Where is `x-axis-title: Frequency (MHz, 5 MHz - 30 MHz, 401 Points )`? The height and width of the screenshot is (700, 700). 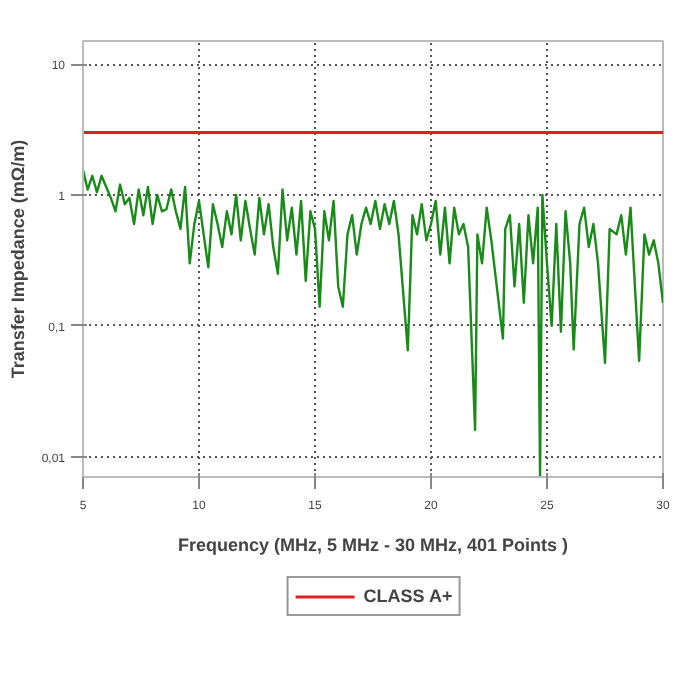
x-axis-title: Frequency (MHz, 5 MHz - 30 MHz, 401 Points ) is located at coordinates (373, 545).